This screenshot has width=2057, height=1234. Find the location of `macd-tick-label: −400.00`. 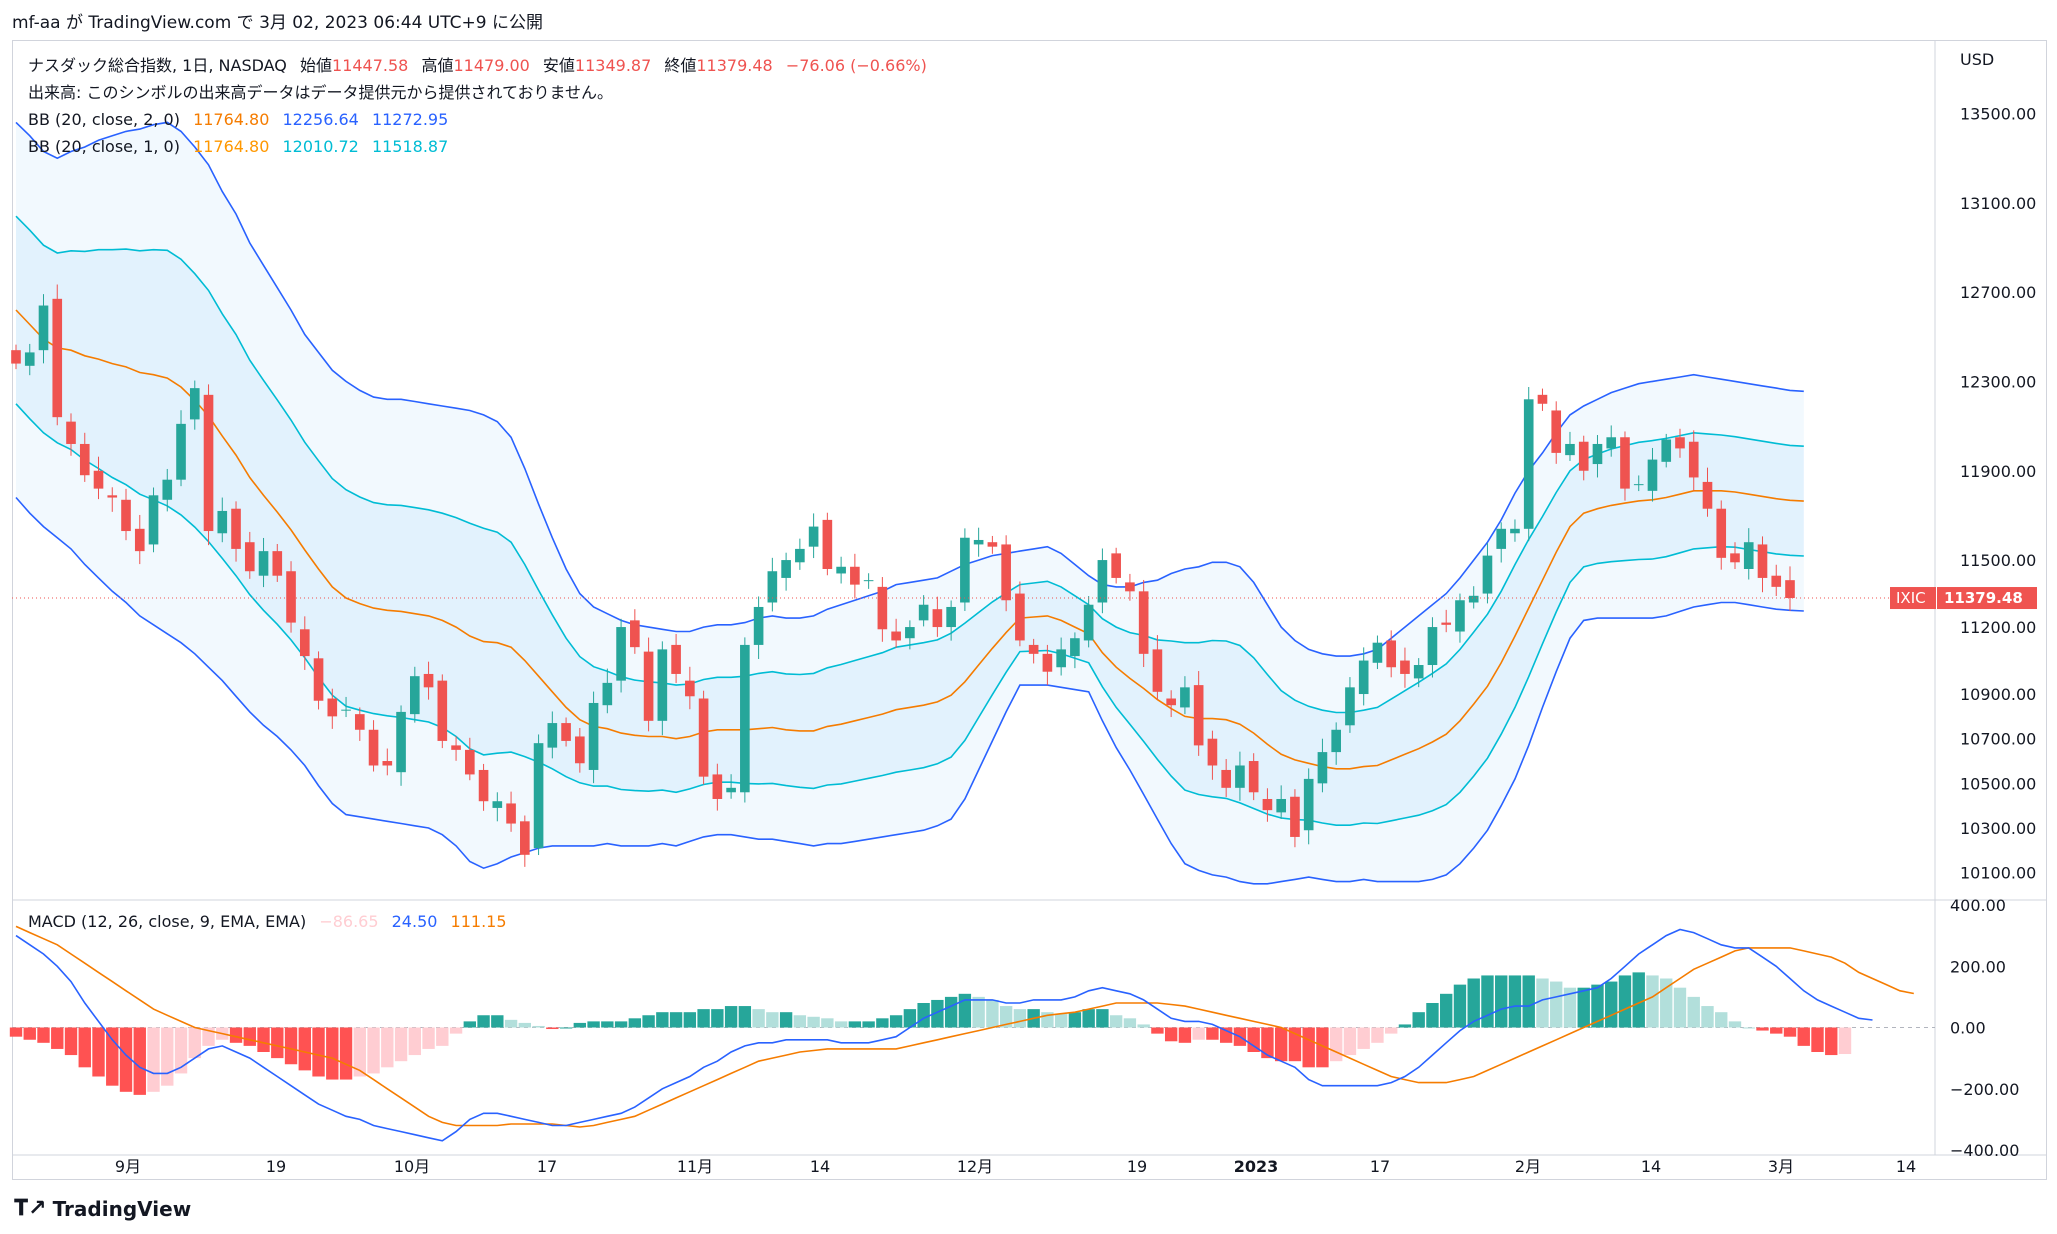

macd-tick-label: −400.00 is located at coordinates (1984, 1150).